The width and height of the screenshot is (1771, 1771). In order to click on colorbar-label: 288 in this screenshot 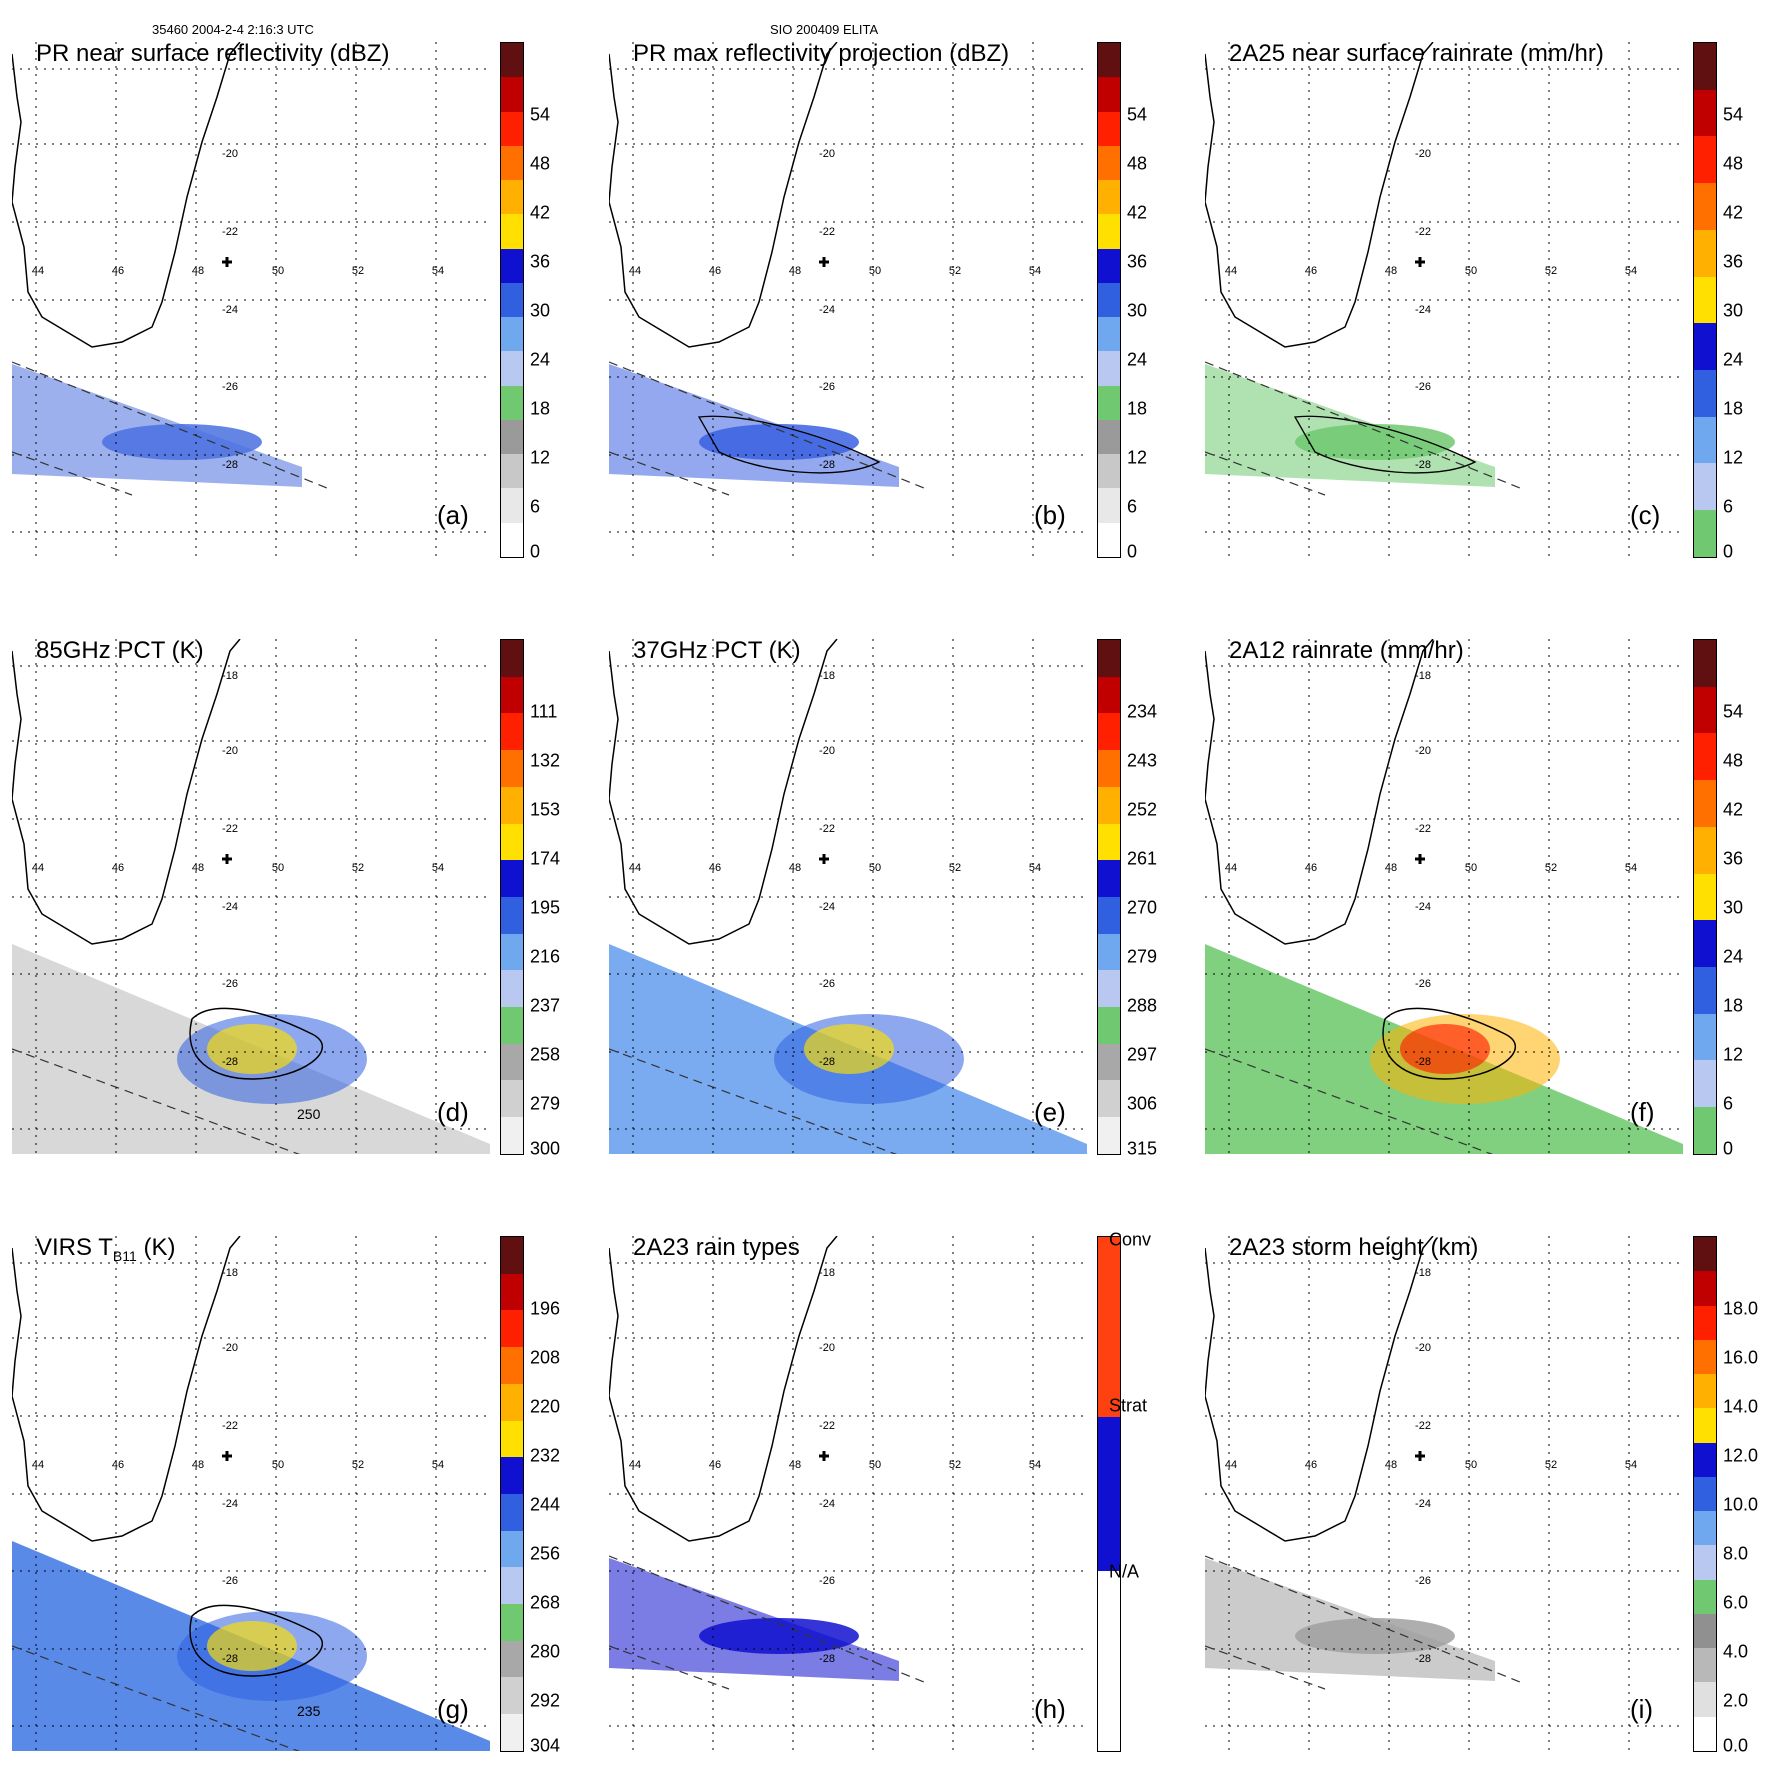, I will do `click(1142, 1005)`.